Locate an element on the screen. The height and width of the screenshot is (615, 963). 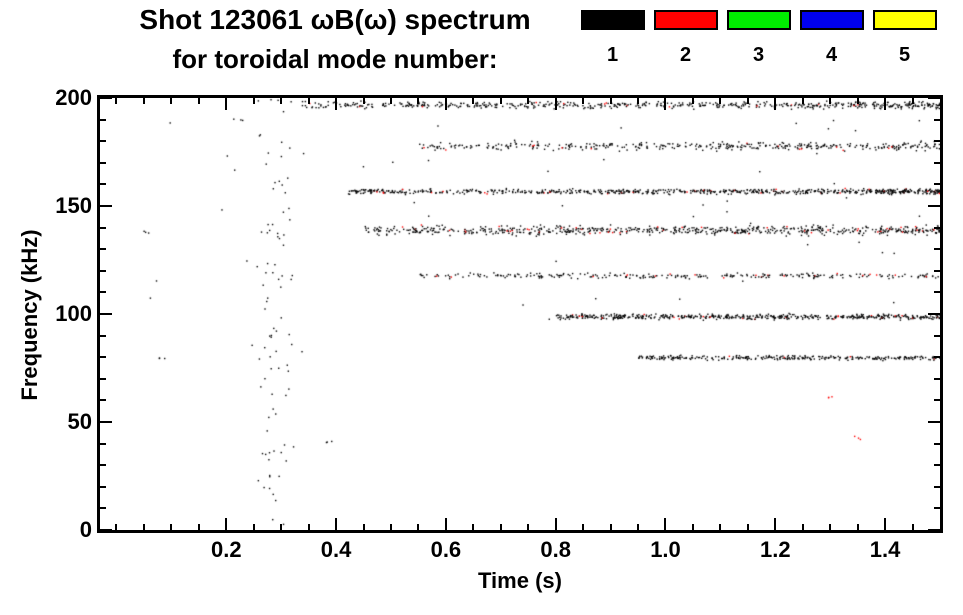
x-tick-label: 0.6 is located at coordinates (446, 549).